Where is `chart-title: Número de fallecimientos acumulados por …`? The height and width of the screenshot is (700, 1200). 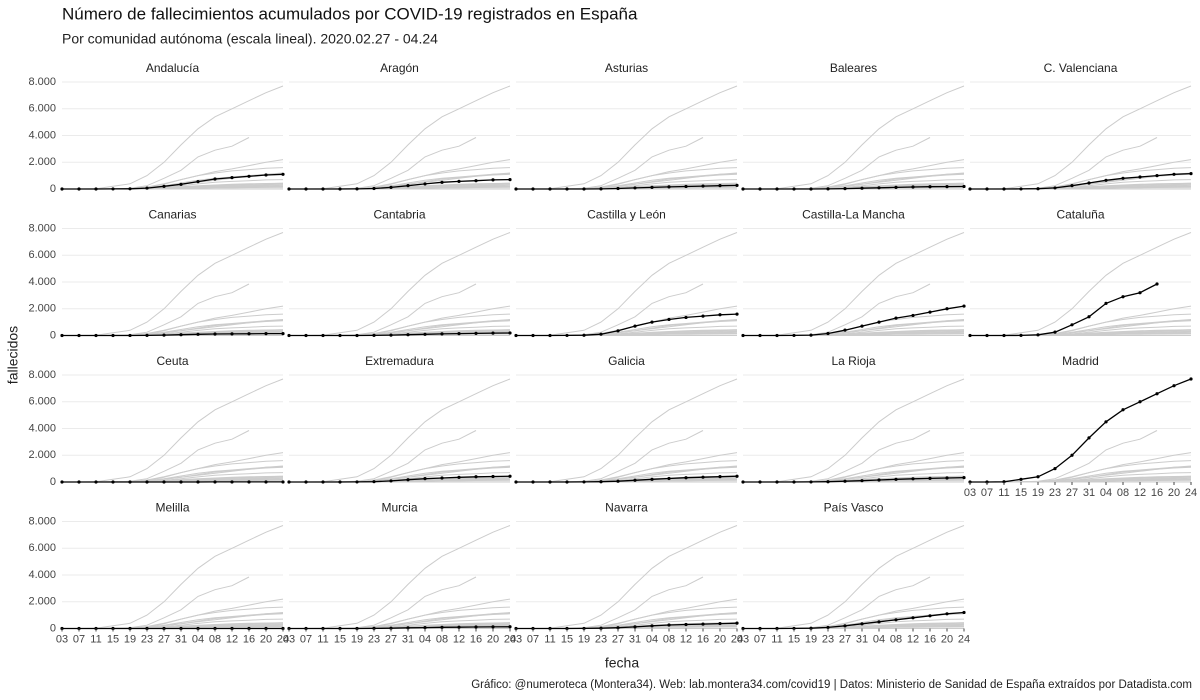 chart-title: Número de fallecimientos acumulados por … is located at coordinates (350, 13).